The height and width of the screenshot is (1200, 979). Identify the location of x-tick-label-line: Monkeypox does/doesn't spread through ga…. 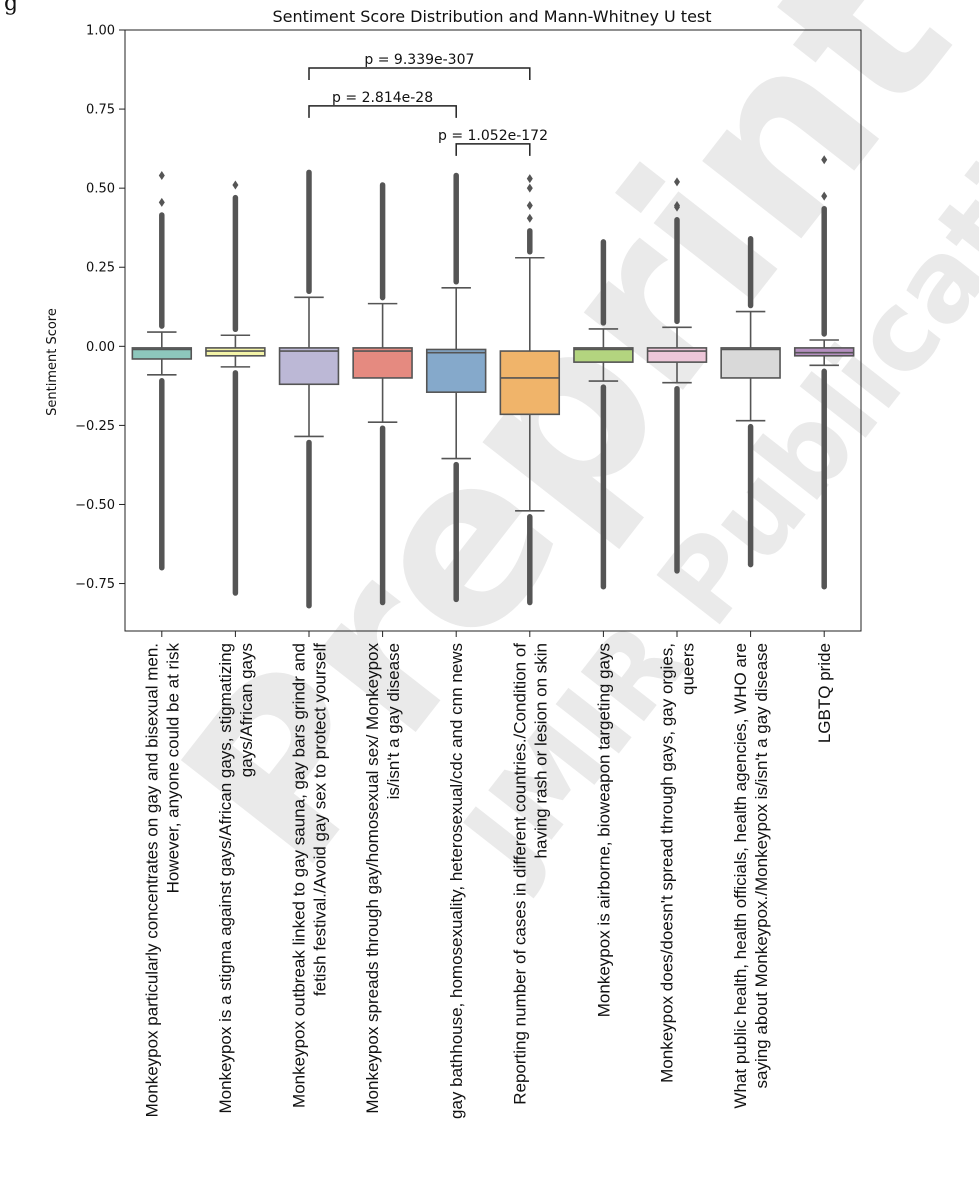
(667, 863).